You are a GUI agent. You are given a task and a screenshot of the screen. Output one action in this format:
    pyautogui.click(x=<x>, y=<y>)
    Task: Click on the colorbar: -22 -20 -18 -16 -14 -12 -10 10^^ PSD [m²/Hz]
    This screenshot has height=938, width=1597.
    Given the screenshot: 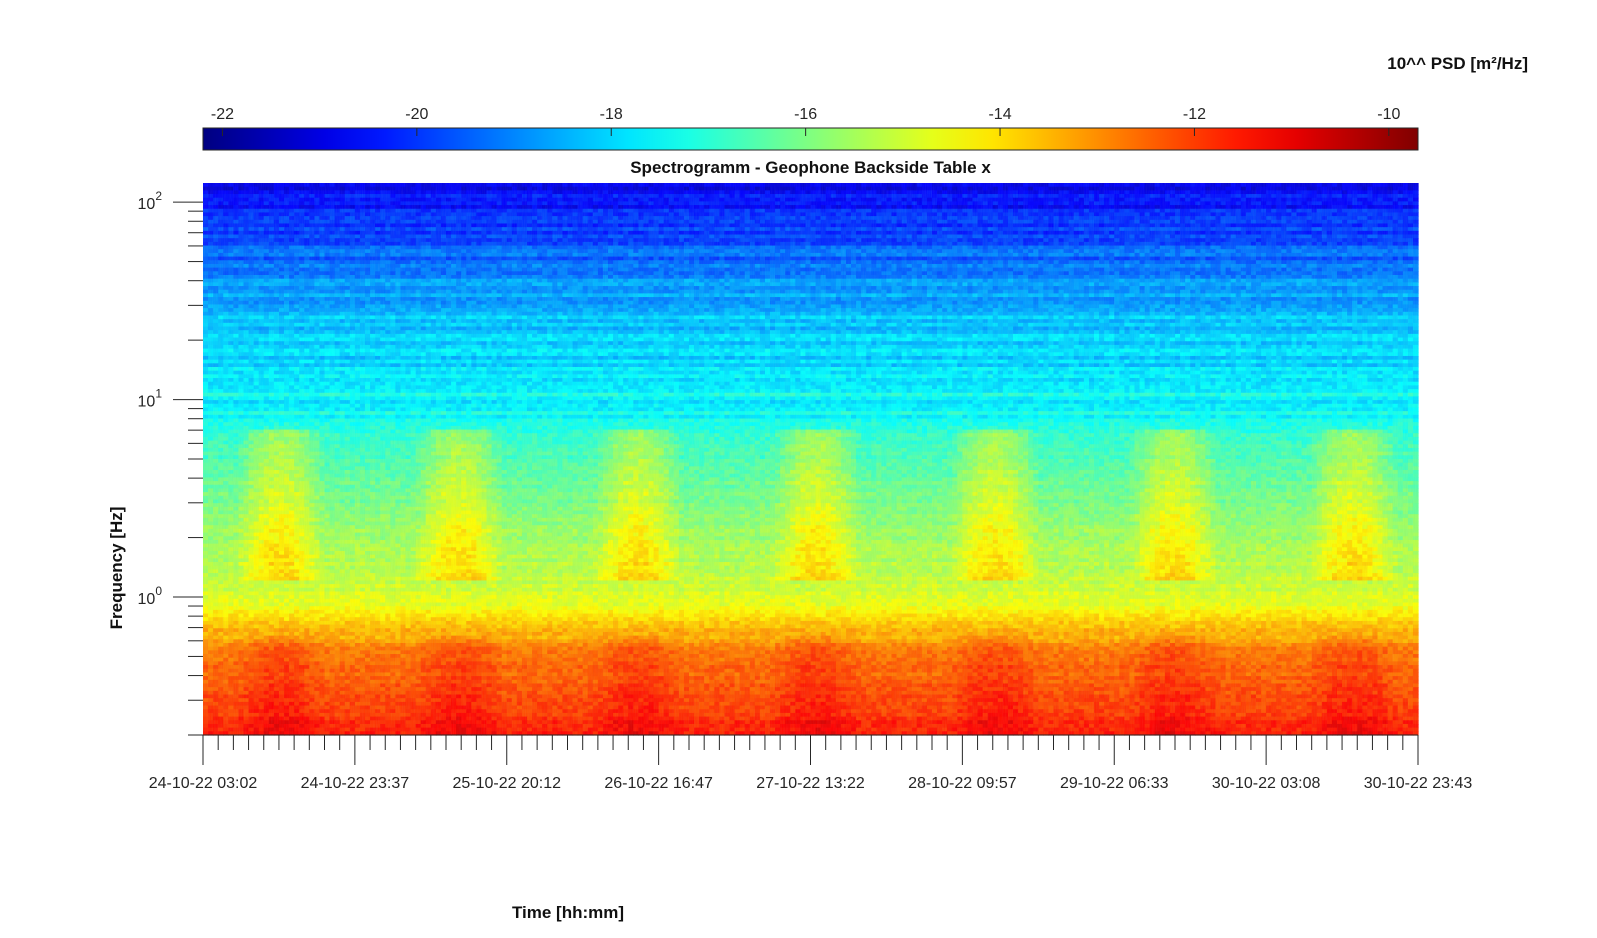 What is the action you would take?
    pyautogui.click(x=865, y=102)
    